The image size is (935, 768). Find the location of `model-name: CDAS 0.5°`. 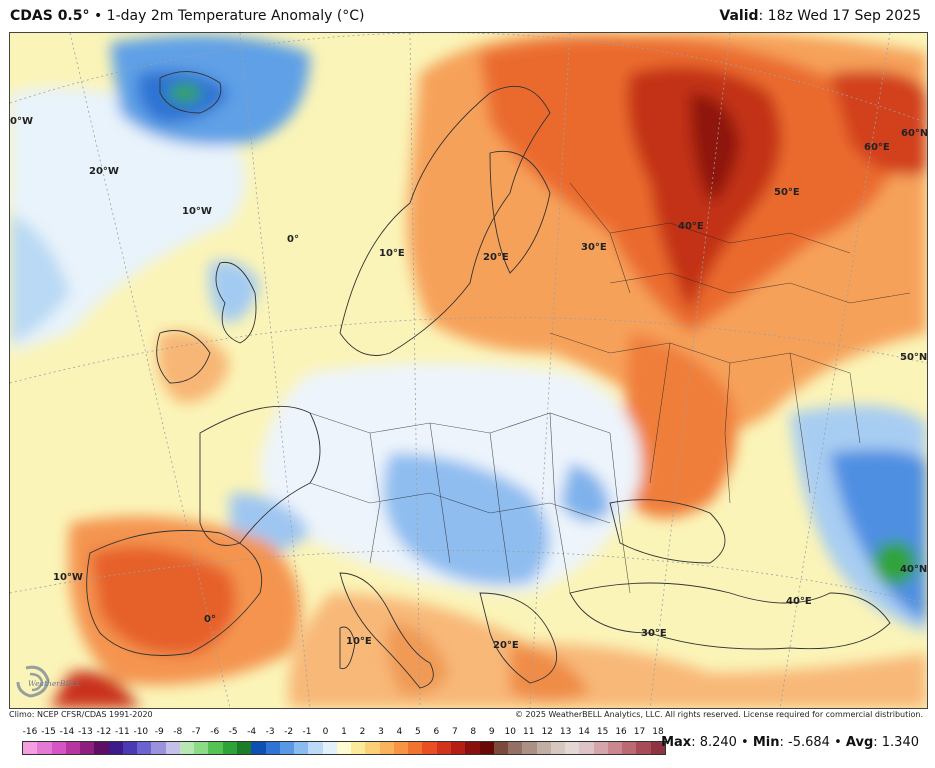

model-name: CDAS 0.5° is located at coordinates (50, 16).